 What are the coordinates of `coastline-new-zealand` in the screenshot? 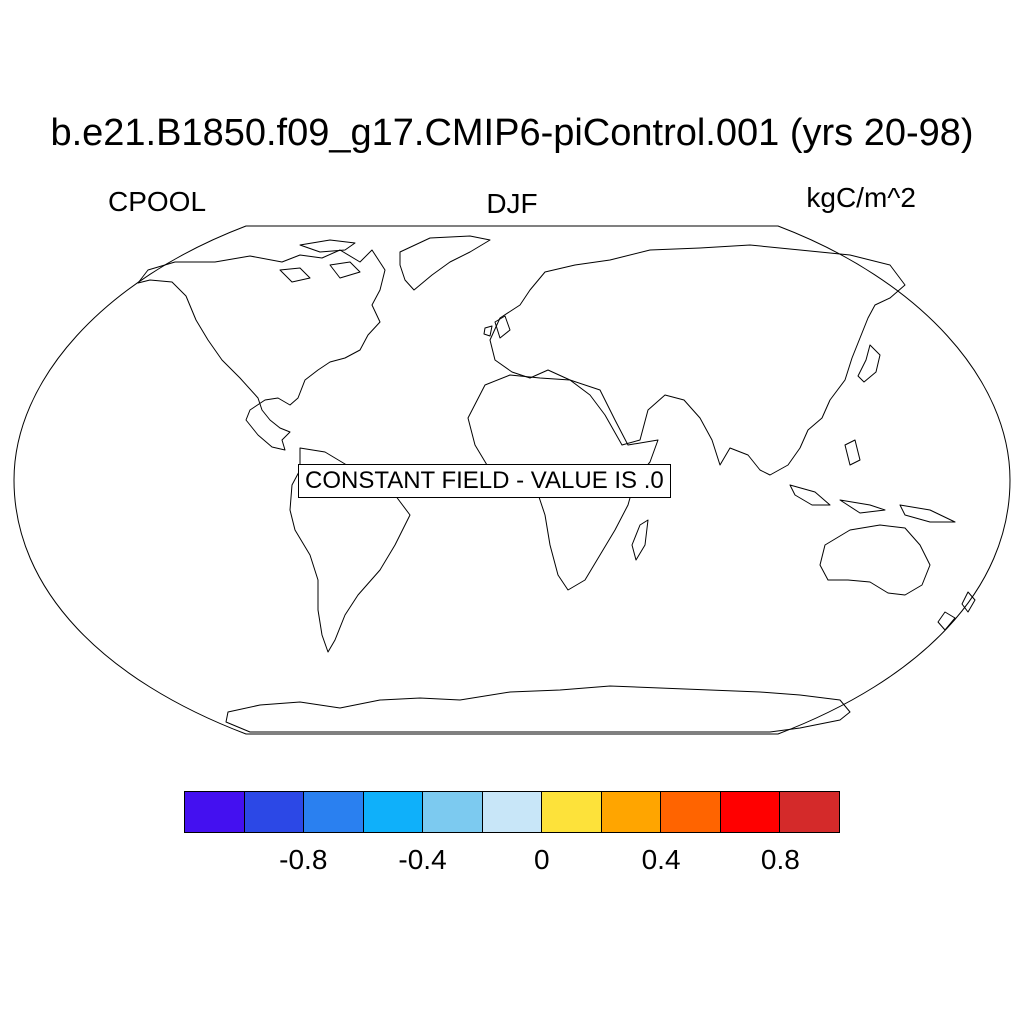 It's located at (956, 611).